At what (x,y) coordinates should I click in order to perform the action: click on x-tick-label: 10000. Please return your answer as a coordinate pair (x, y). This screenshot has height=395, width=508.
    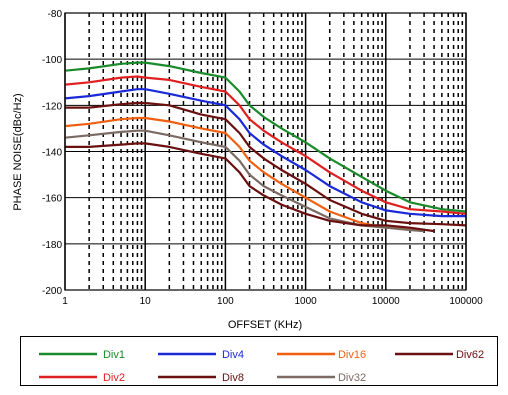
    Looking at the image, I should click on (386, 301).